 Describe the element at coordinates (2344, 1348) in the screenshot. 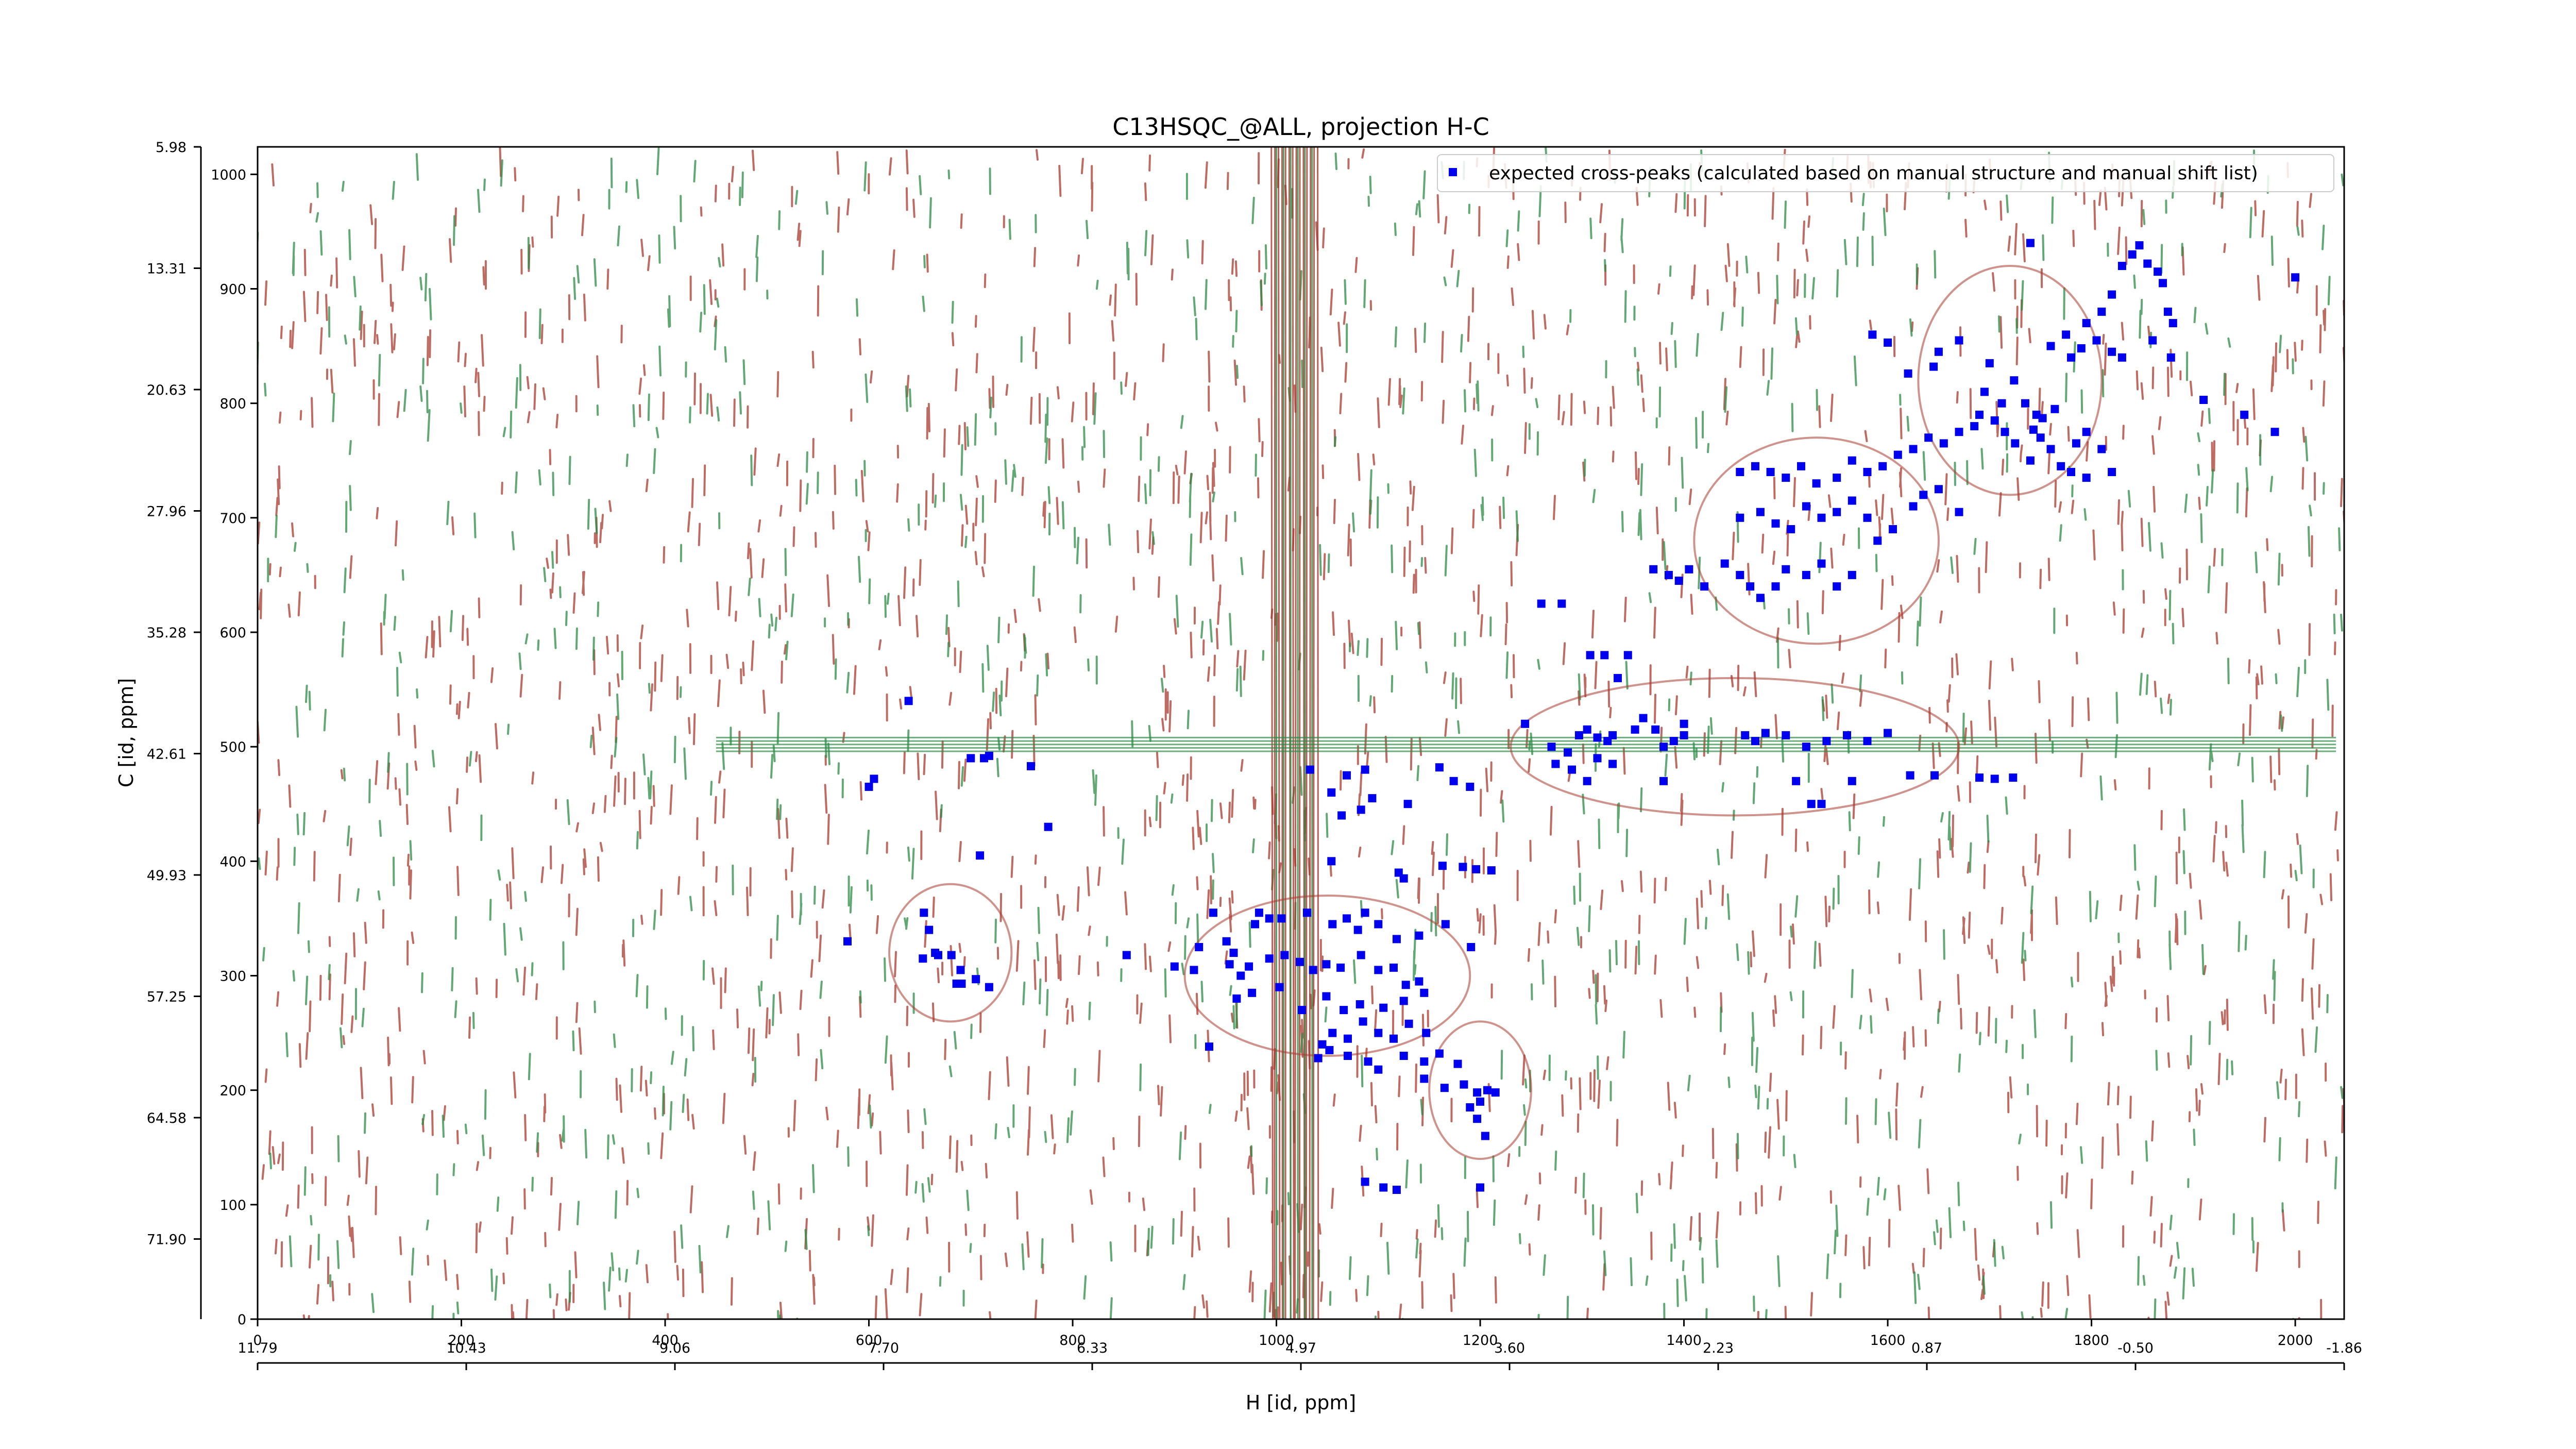

I see `x-ppm-tick-label: -1.86` at that location.